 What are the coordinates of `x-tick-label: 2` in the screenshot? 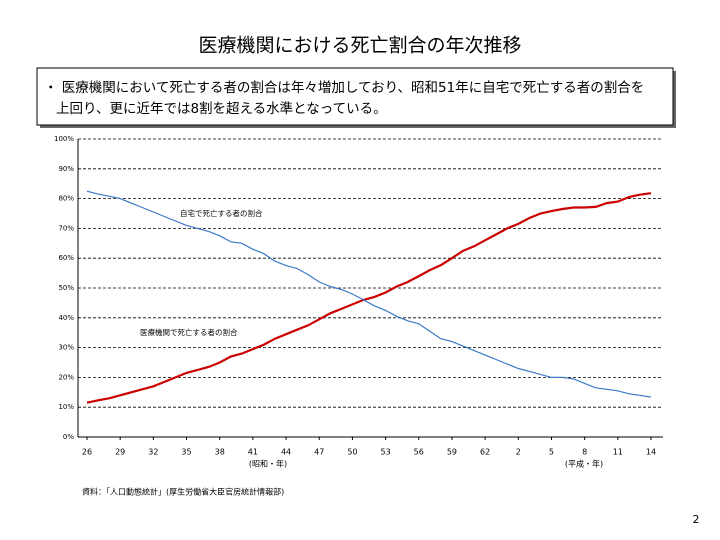 It's located at (518, 452).